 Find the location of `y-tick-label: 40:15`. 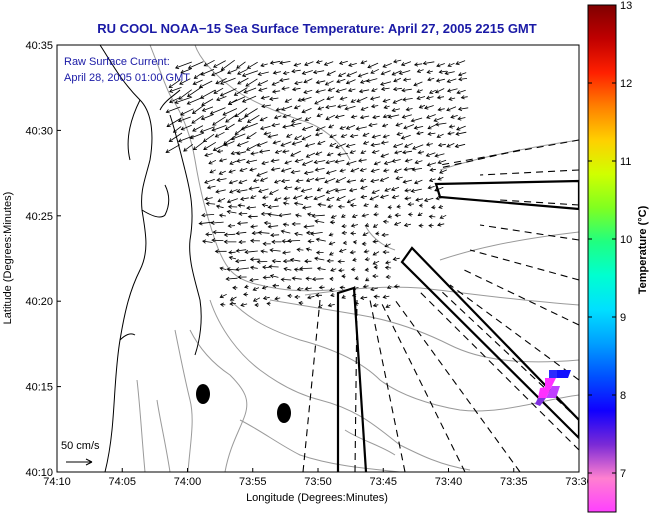

y-tick-label: 40:15 is located at coordinates (39, 388).